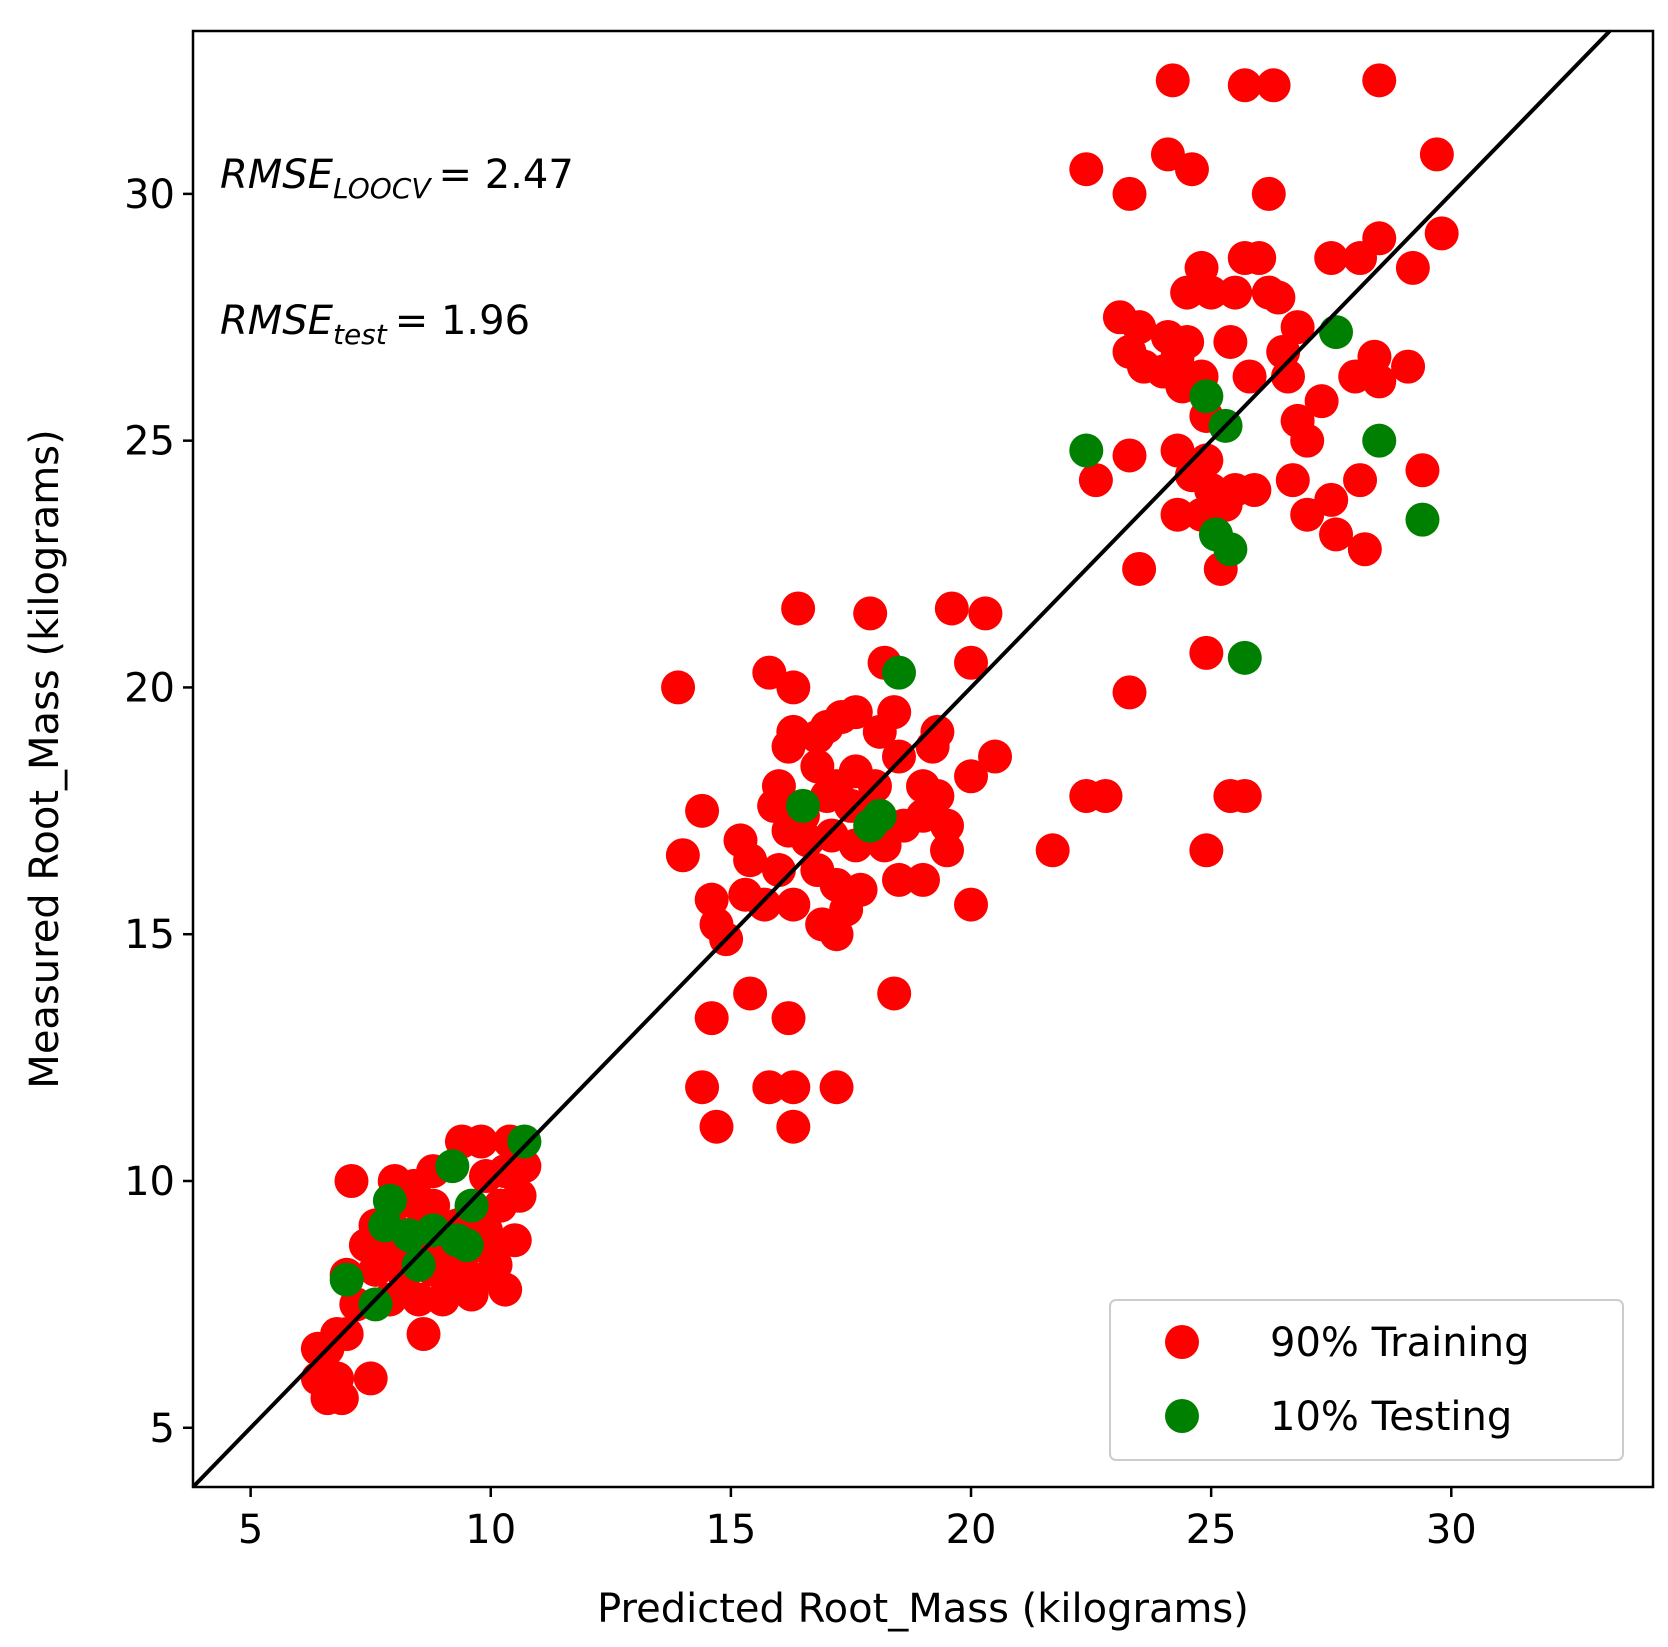 Image resolution: width=1668 pixels, height=1647 pixels. Describe the element at coordinates (375, 324) in the screenshot. I see `rmse-test-annotation: RMSEtest = 1.96` at that location.